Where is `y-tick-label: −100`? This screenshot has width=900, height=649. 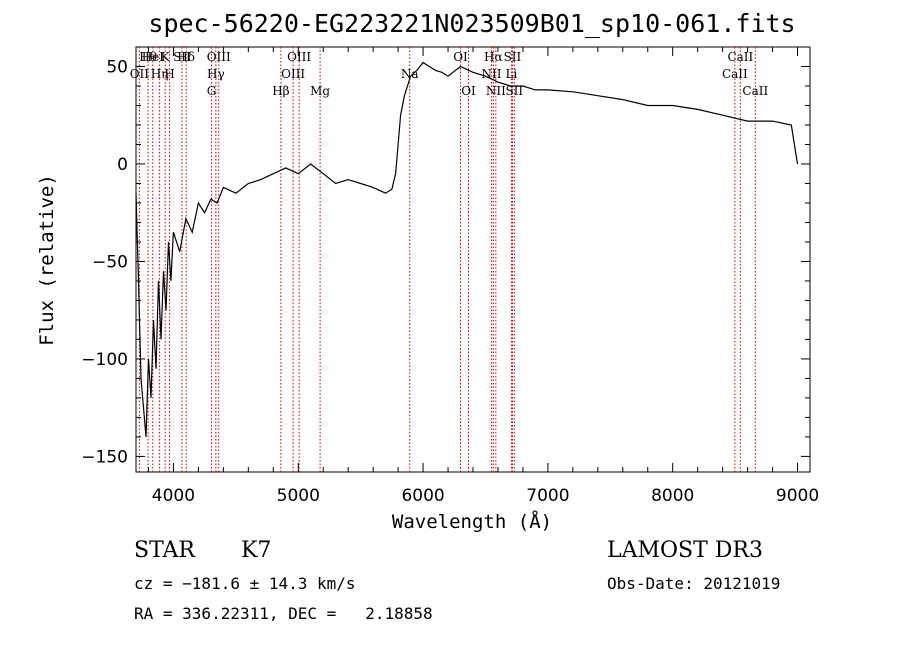
y-tick-label: −100 is located at coordinates (104, 360).